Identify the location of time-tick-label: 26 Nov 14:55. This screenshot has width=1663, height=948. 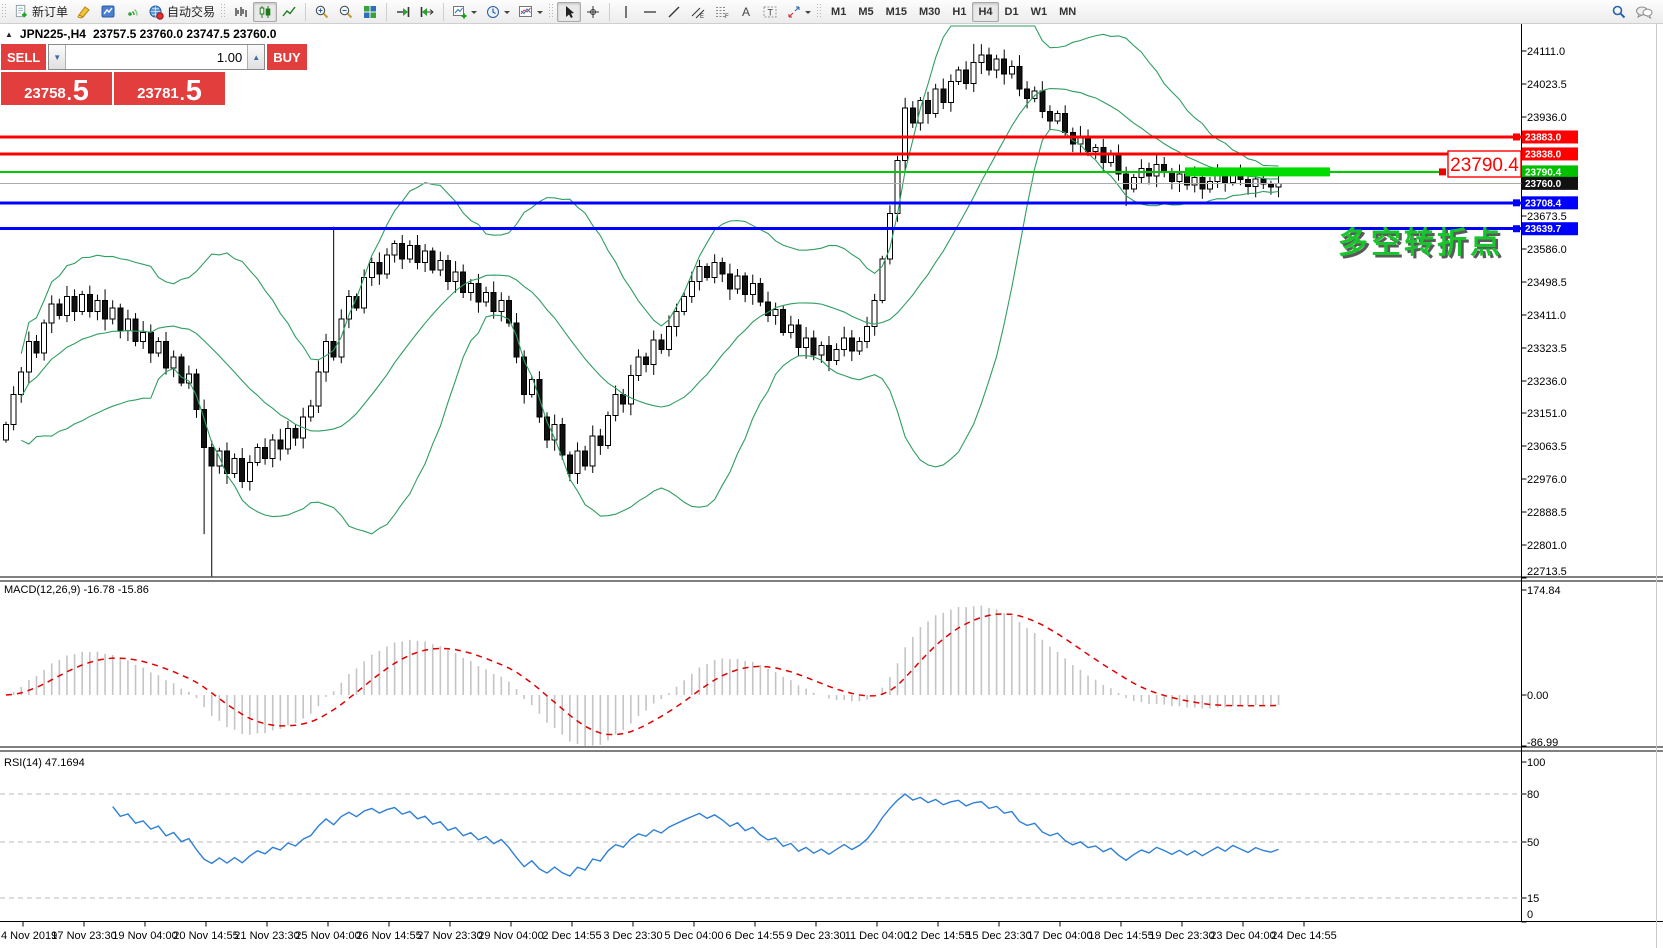
(388, 936).